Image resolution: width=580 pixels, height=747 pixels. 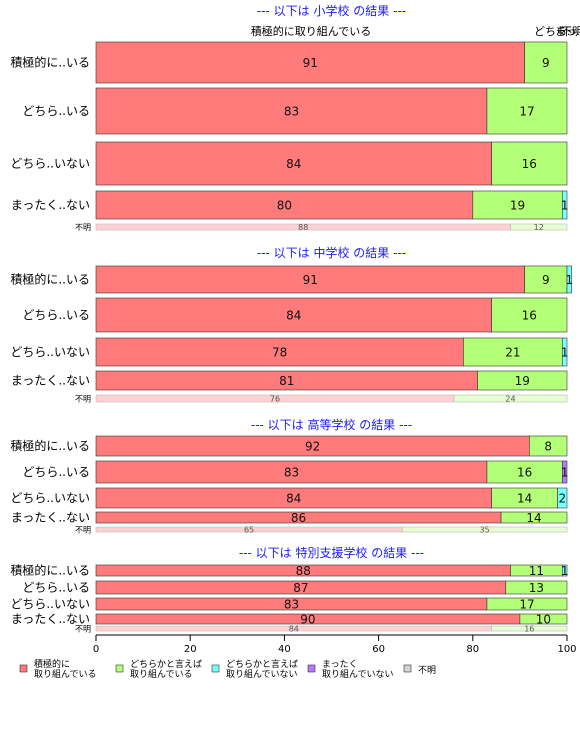 I want to click on legend-label: 不明, so click(x=427, y=670).